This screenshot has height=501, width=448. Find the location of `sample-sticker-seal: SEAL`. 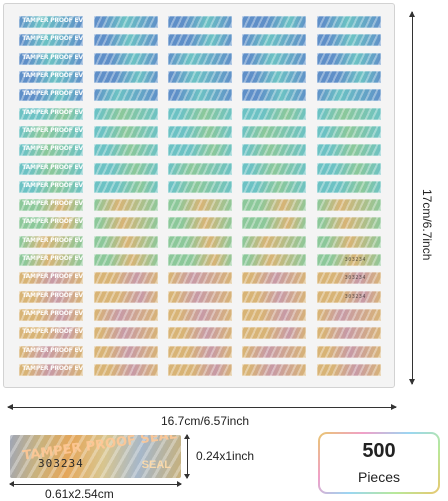

sample-sticker-seal: SEAL is located at coordinates (156, 465).